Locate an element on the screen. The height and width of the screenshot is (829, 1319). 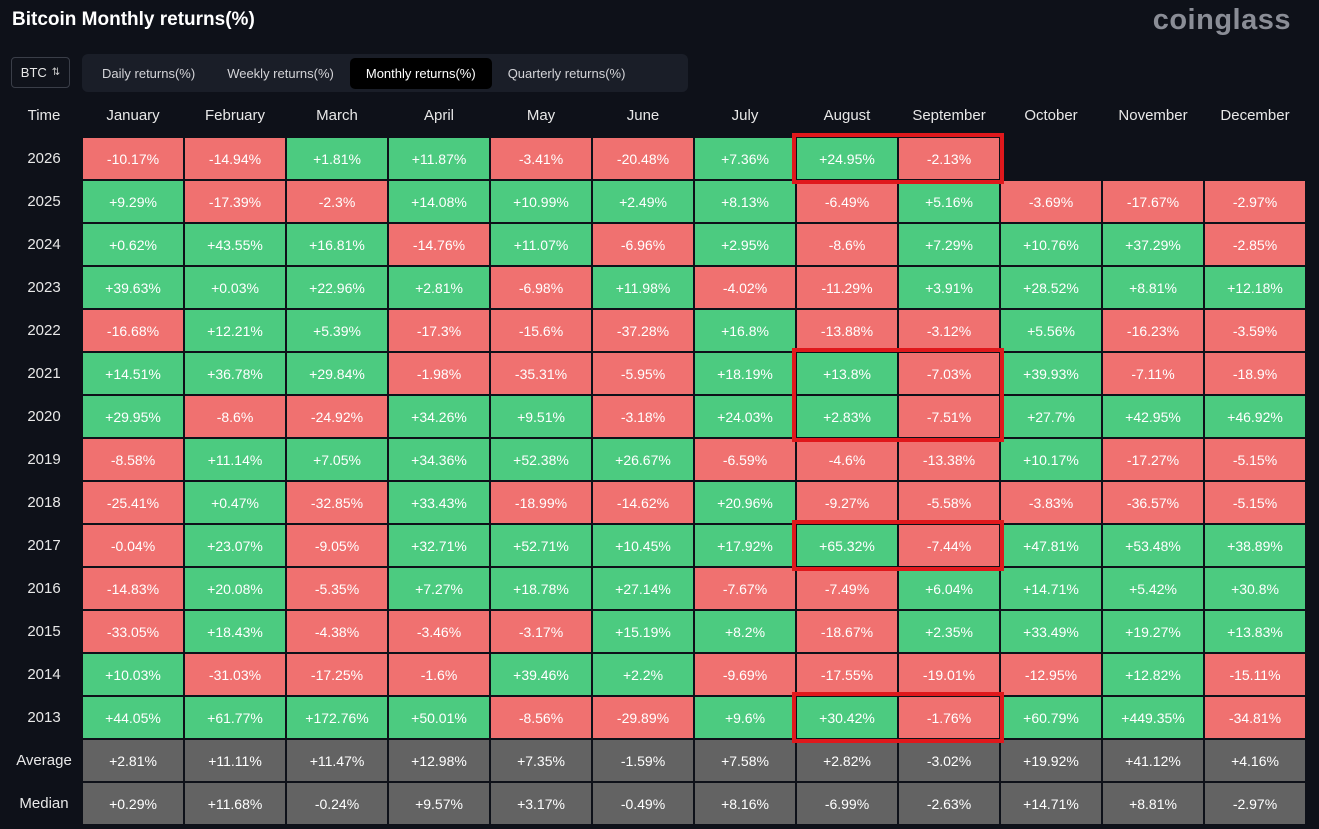
return-cell: -32.85% is located at coordinates (337, 502).